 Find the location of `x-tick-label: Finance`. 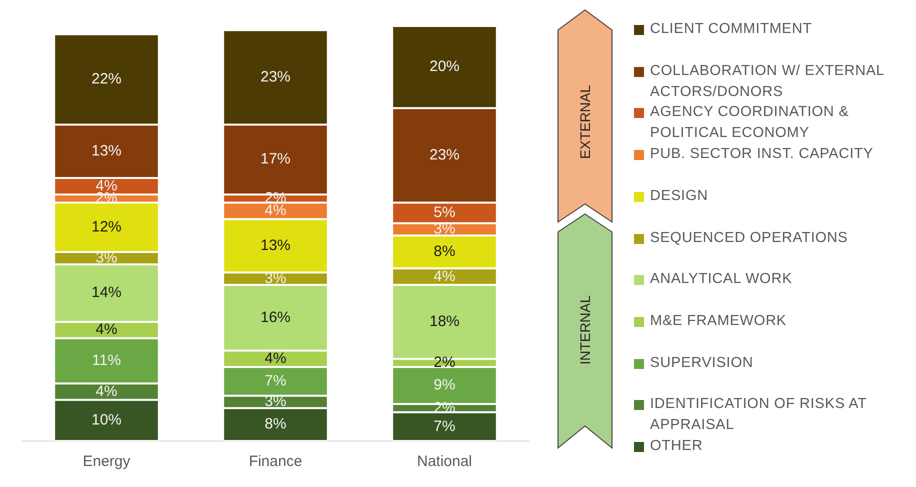

x-tick-label: Finance is located at coordinates (275, 461).